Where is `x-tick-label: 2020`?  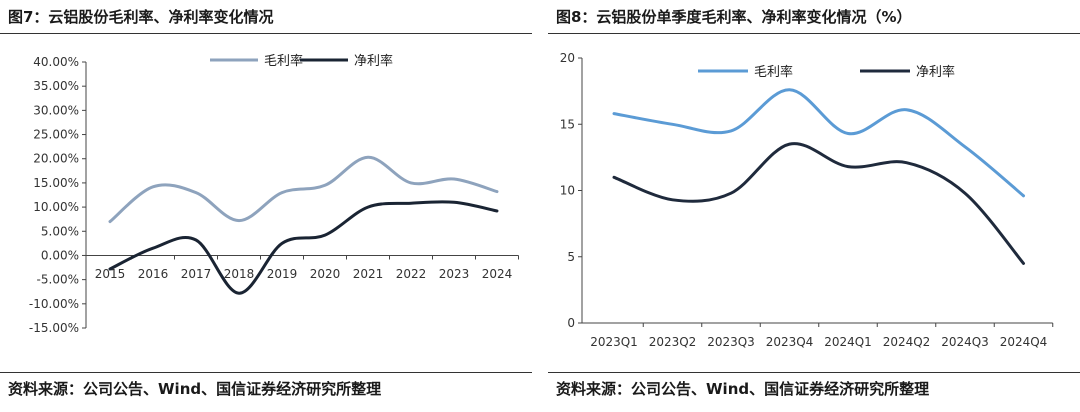
x-tick-label: 2020 is located at coordinates (325, 274).